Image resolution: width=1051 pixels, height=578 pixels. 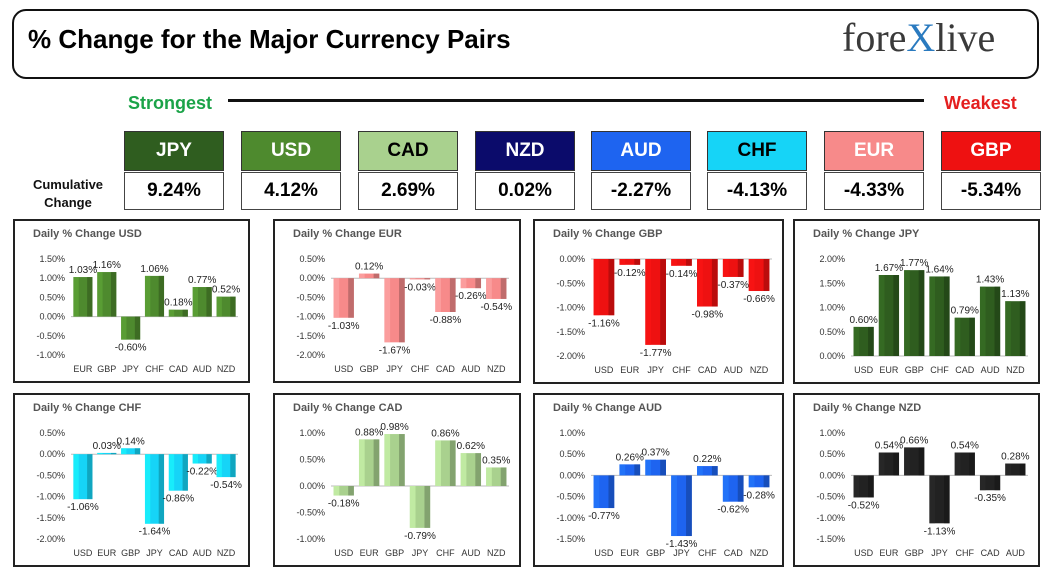 What do you see at coordinates (154, 269) in the screenshot?
I see `data-label: 1.06%` at bounding box center [154, 269].